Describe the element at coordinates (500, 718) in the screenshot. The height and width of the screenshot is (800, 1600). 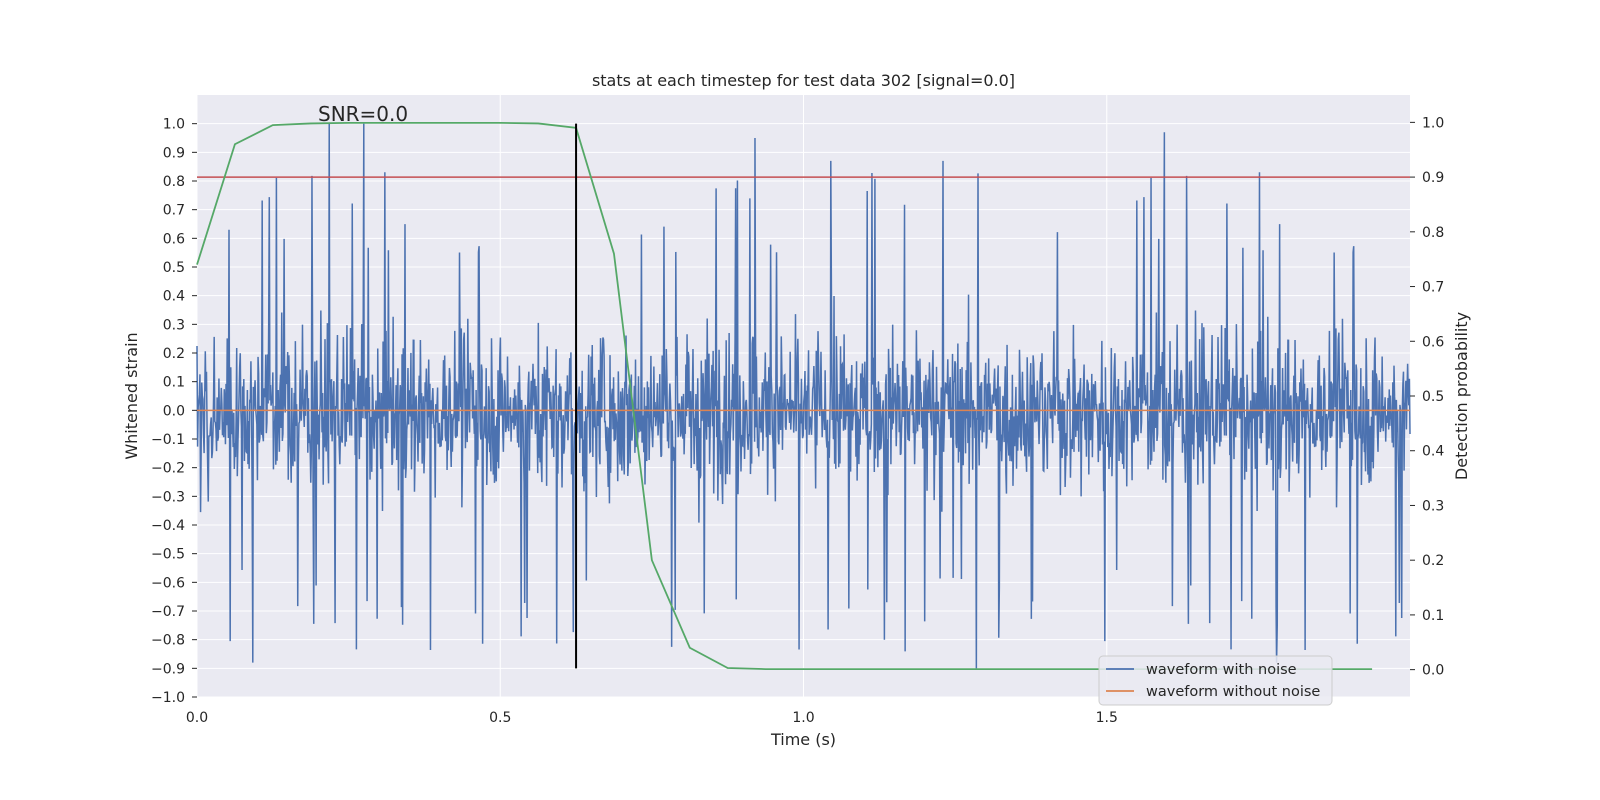
I see `x-tick-label: 0.5` at that location.